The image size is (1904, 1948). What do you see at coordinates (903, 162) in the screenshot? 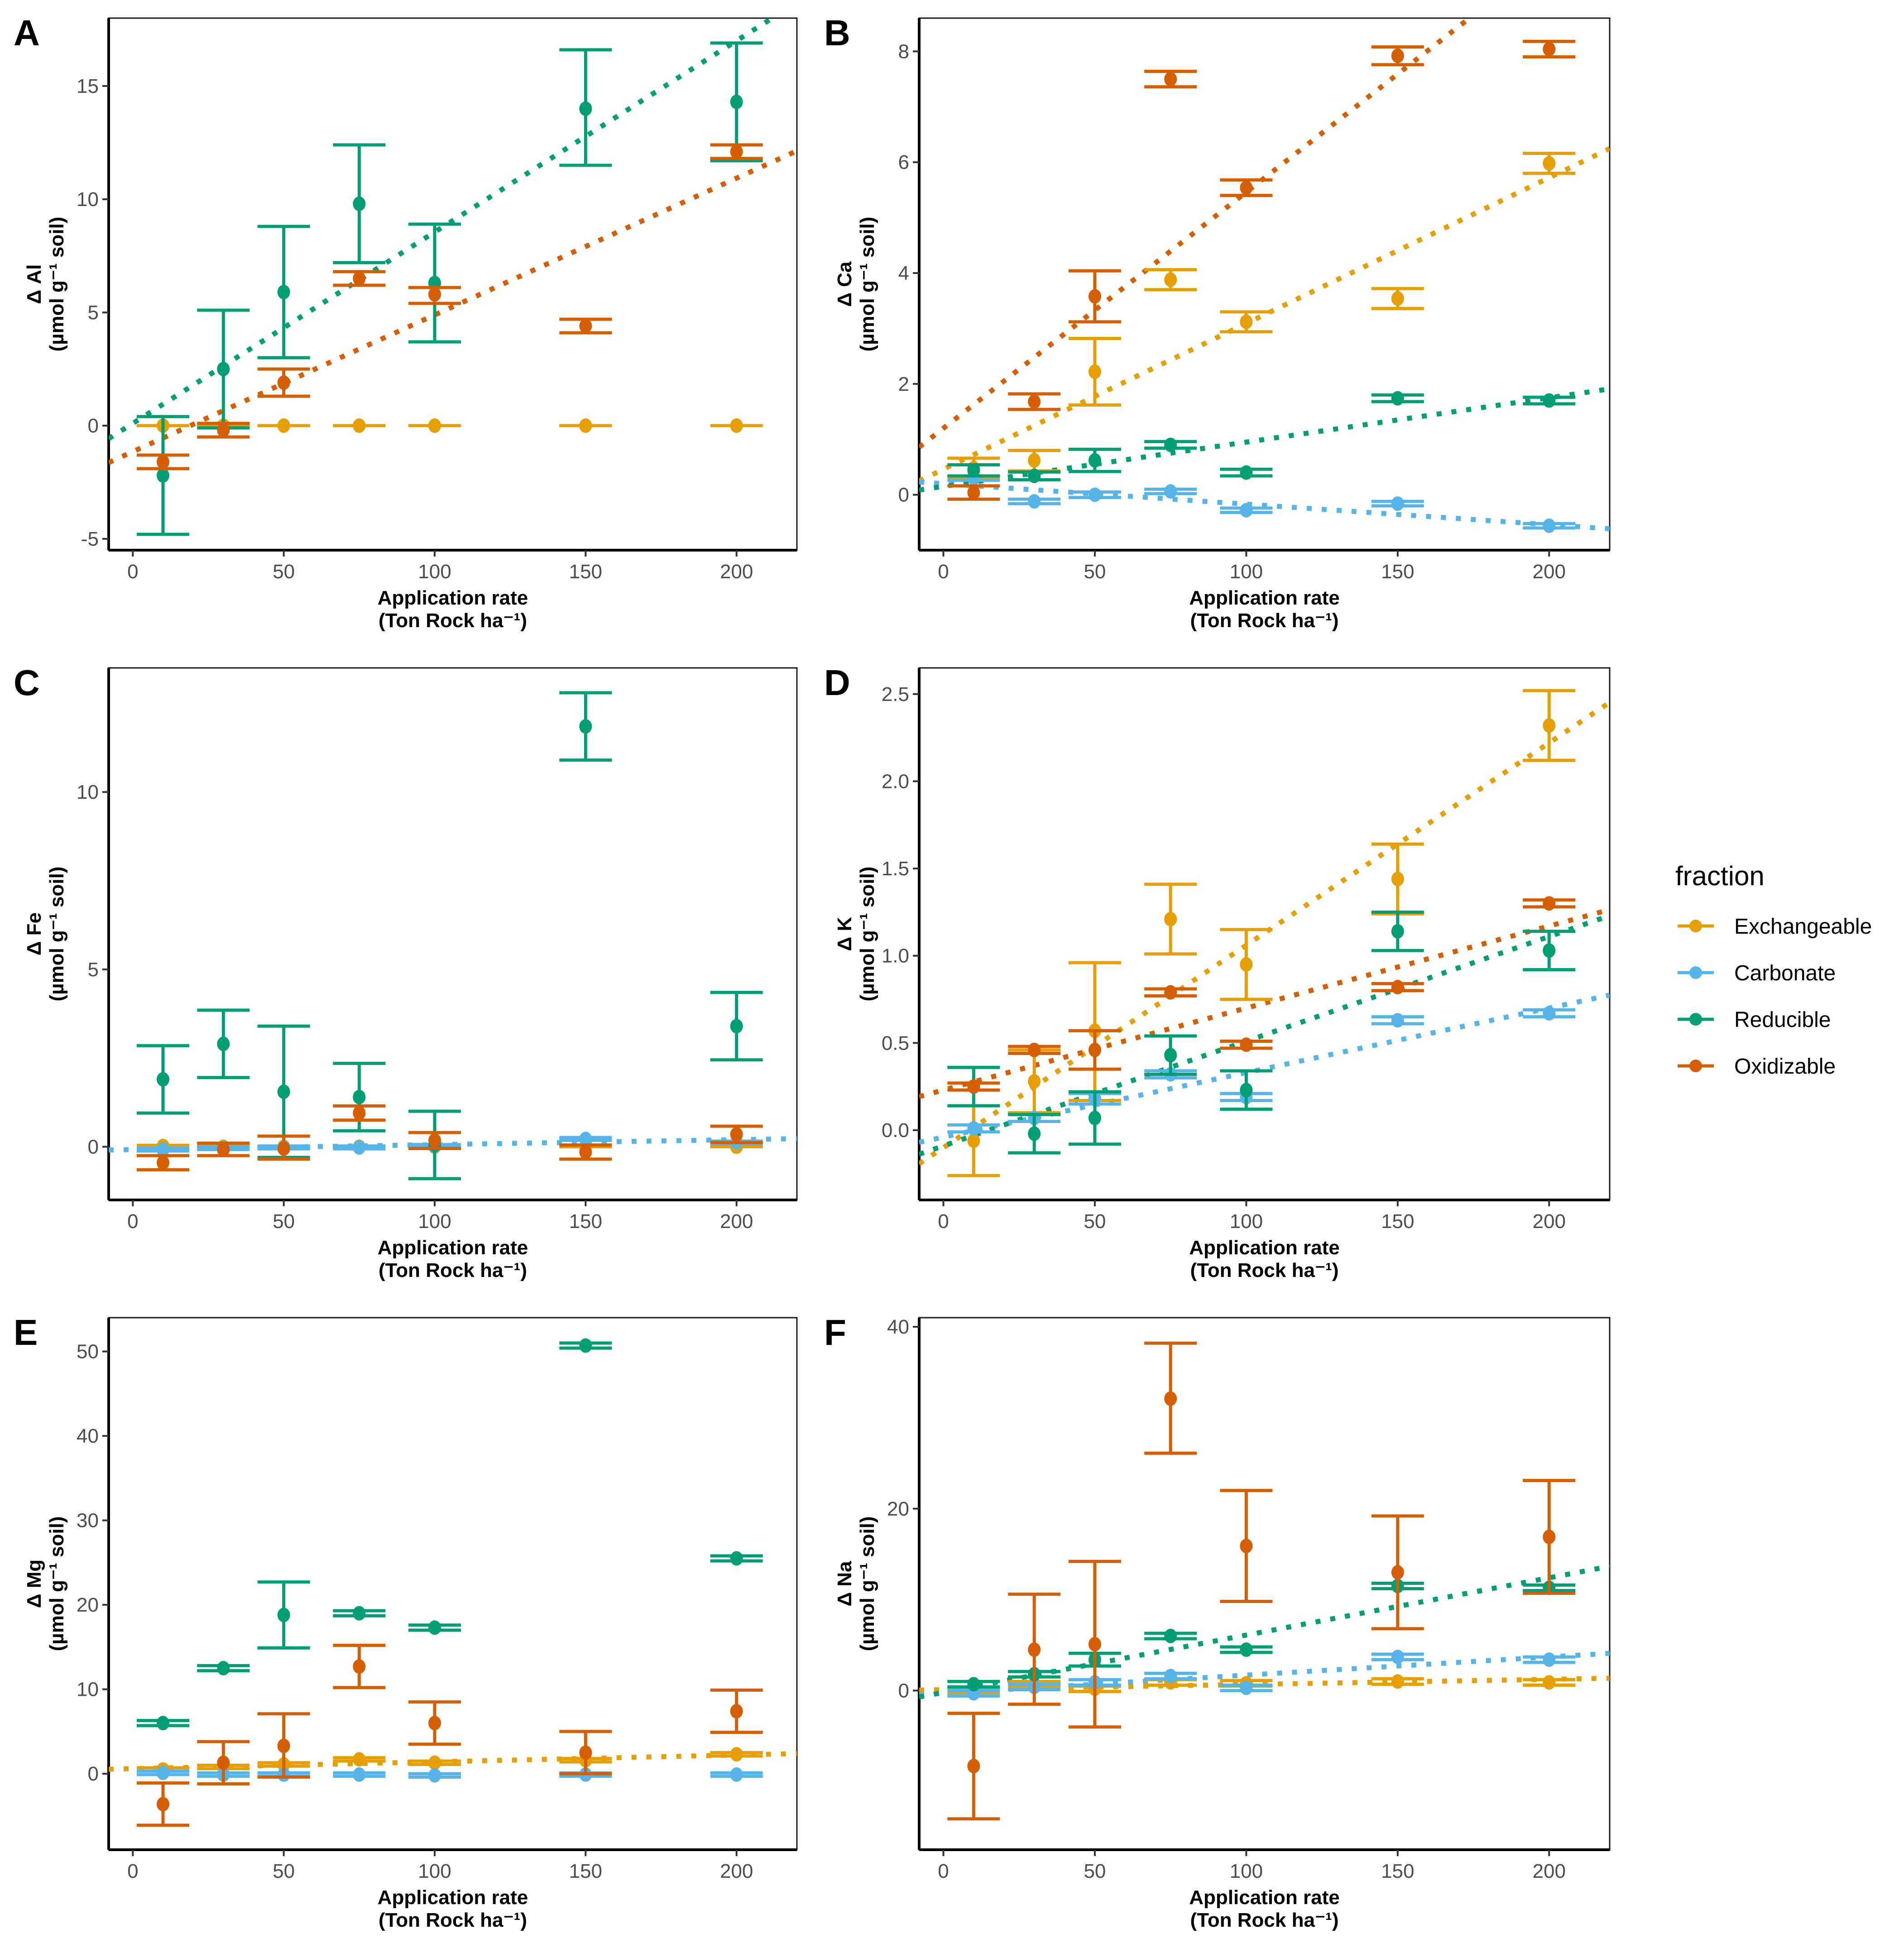
I see `y-tick-label: 6` at bounding box center [903, 162].